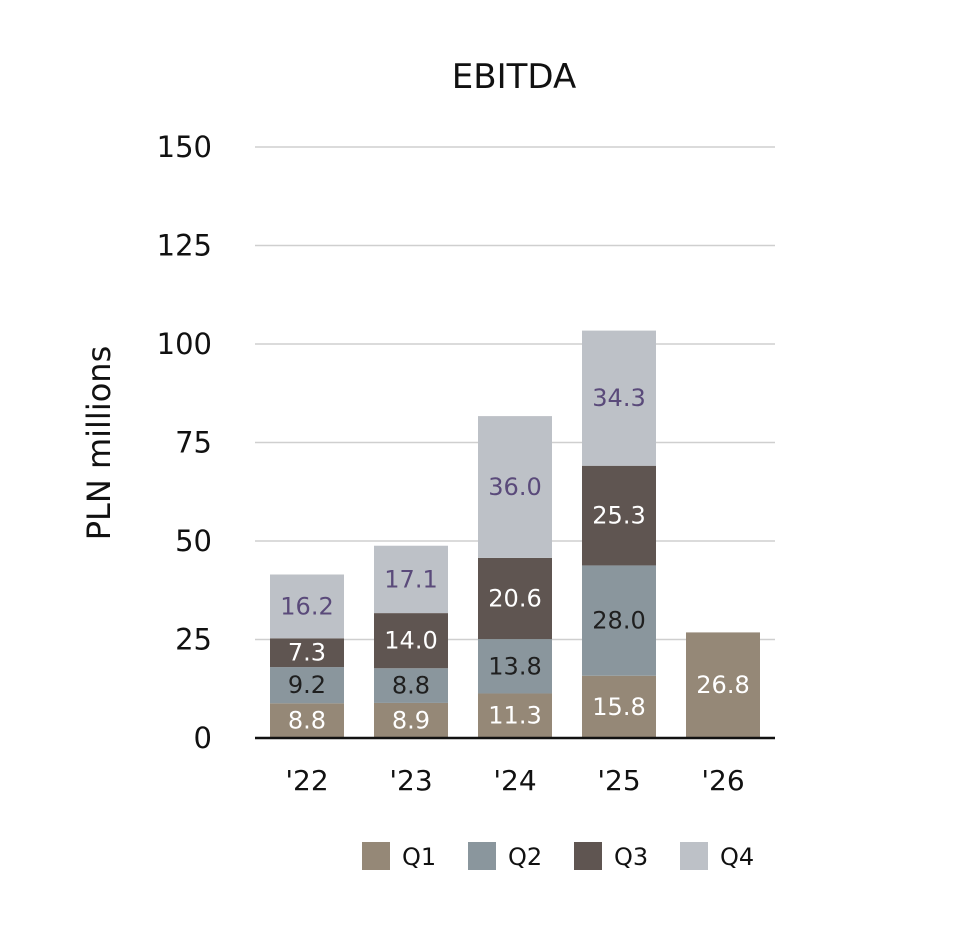 The height and width of the screenshot is (930, 980). I want to click on y-tick-label: 25, so click(193, 640).